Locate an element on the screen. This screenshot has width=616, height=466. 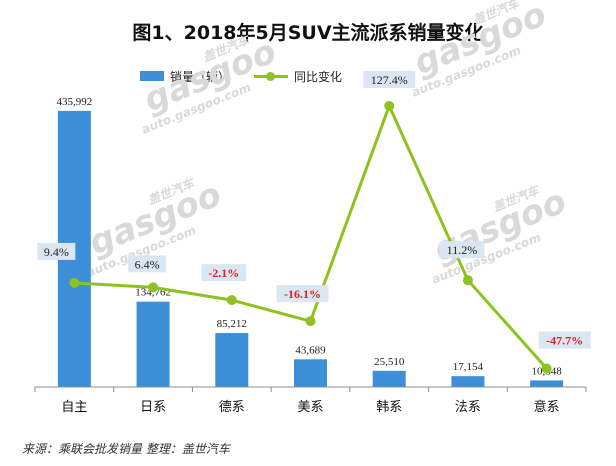
chart-title: 图1、2018年5月SUV主流派系销量变化 is located at coordinates (308, 33).